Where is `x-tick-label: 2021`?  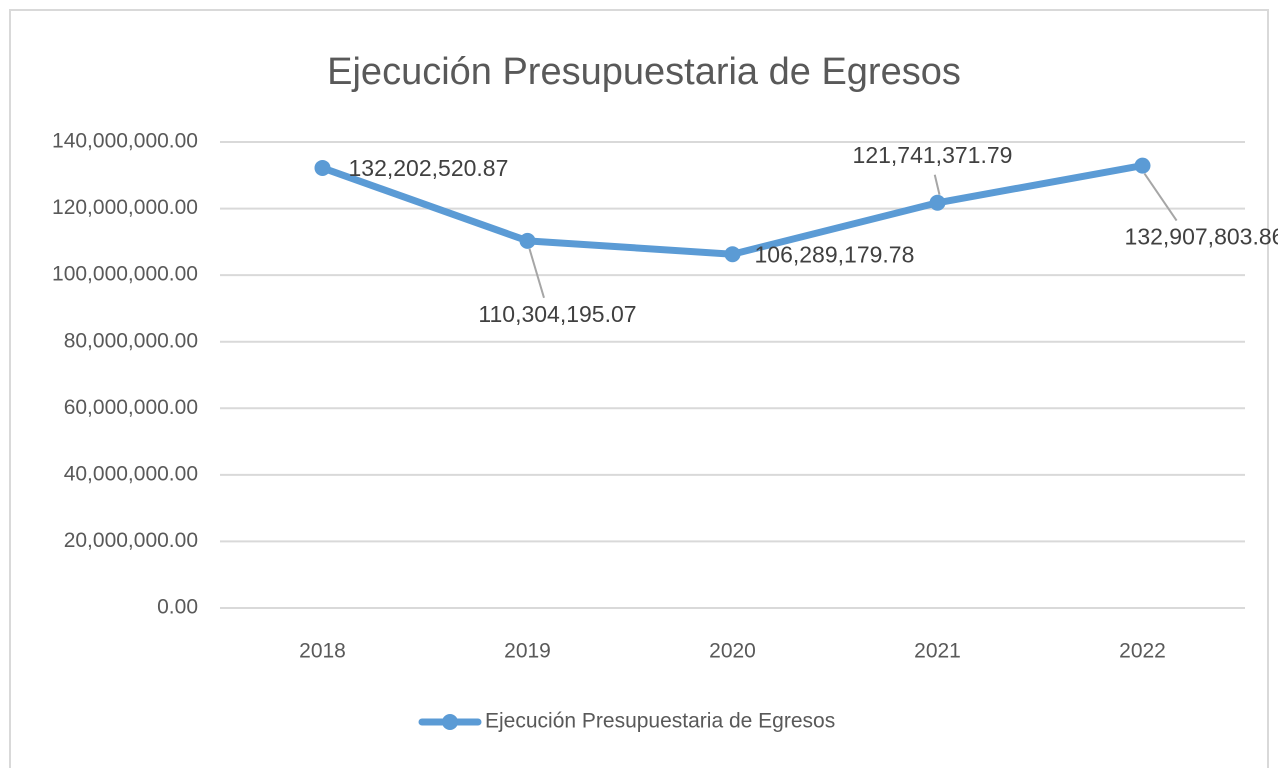 x-tick-label: 2021 is located at coordinates (937, 651).